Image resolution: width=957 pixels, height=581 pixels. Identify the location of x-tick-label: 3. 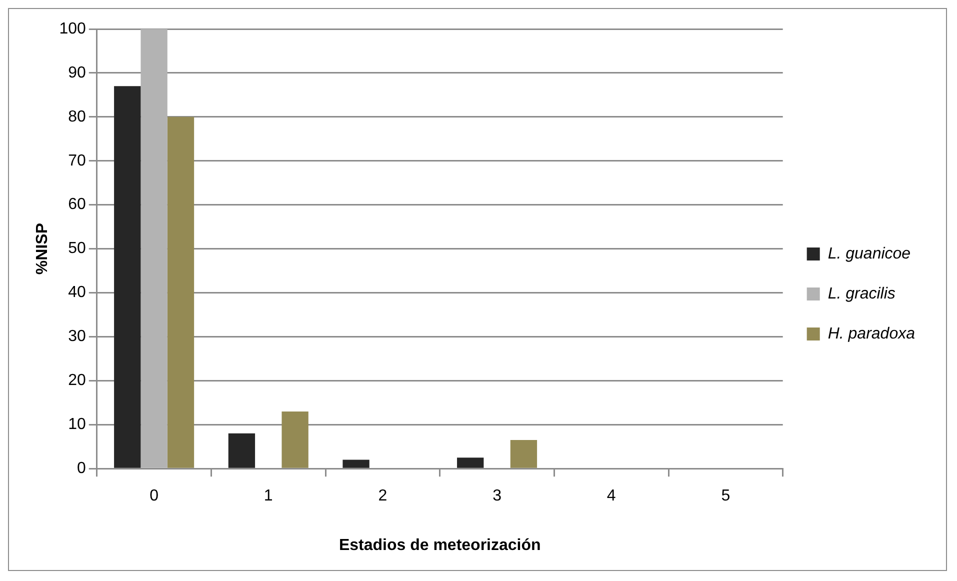
(497, 496).